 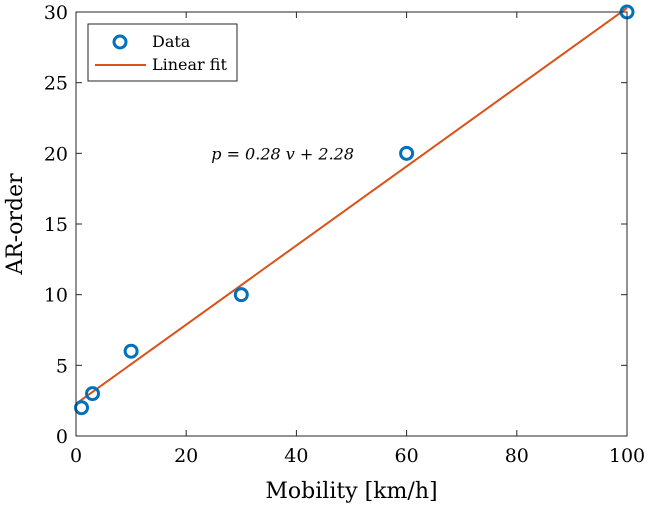 What do you see at coordinates (296, 456) in the screenshot?
I see `x-tick-label: 40` at bounding box center [296, 456].